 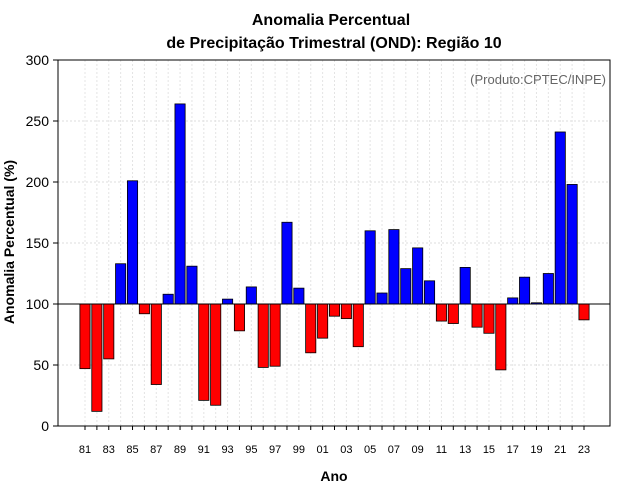 I want to click on x-tick-label: 23, so click(x=584, y=450).